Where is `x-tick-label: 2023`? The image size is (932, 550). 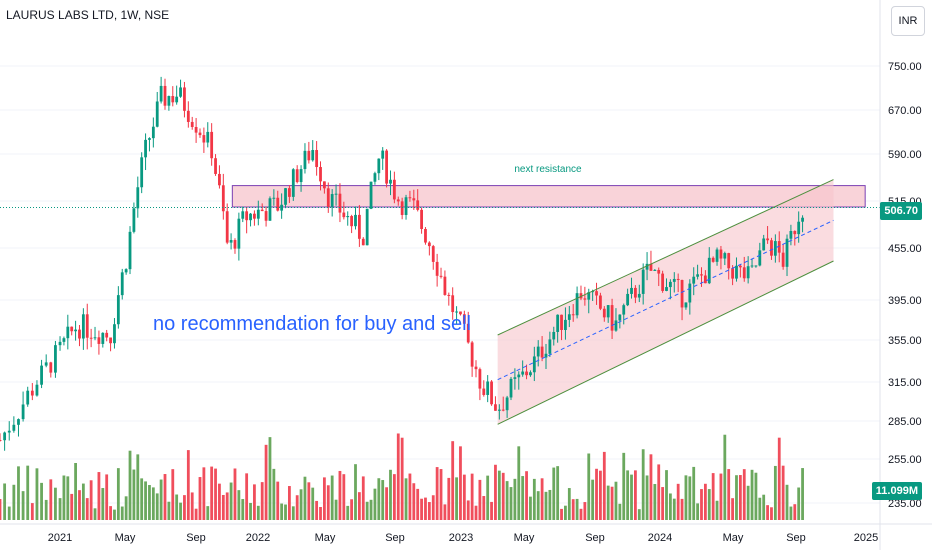
x-tick-label: 2023 is located at coordinates (461, 538).